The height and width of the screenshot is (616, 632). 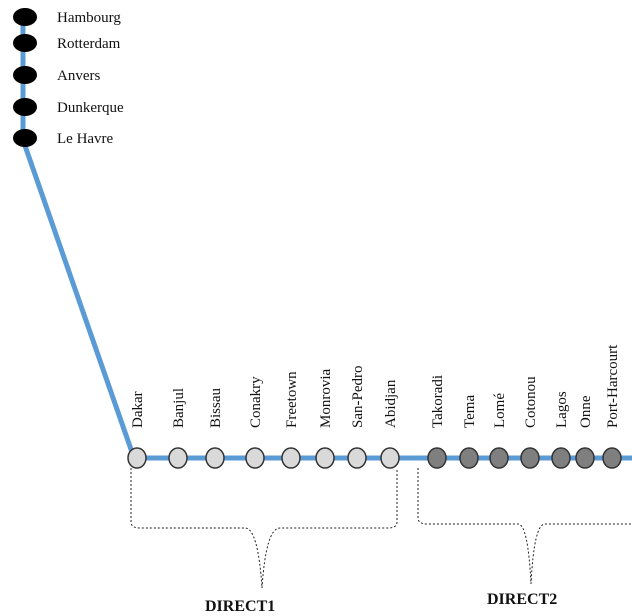 I want to click on port-marker-conakry, so click(x=255, y=458).